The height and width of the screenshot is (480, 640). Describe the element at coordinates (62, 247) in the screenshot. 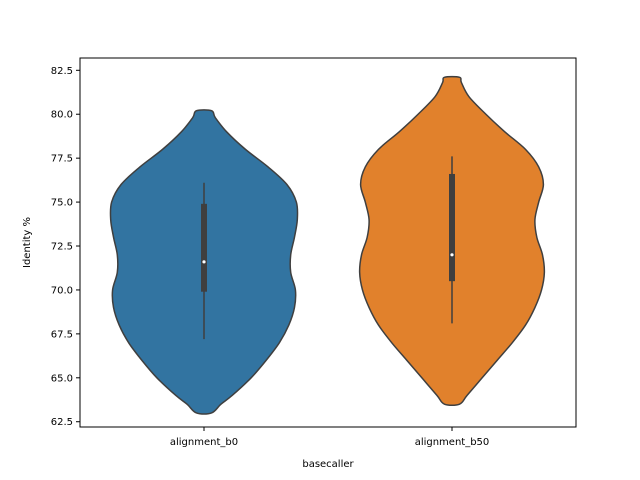

I see `y-tick-label-4: 72.5` at that location.